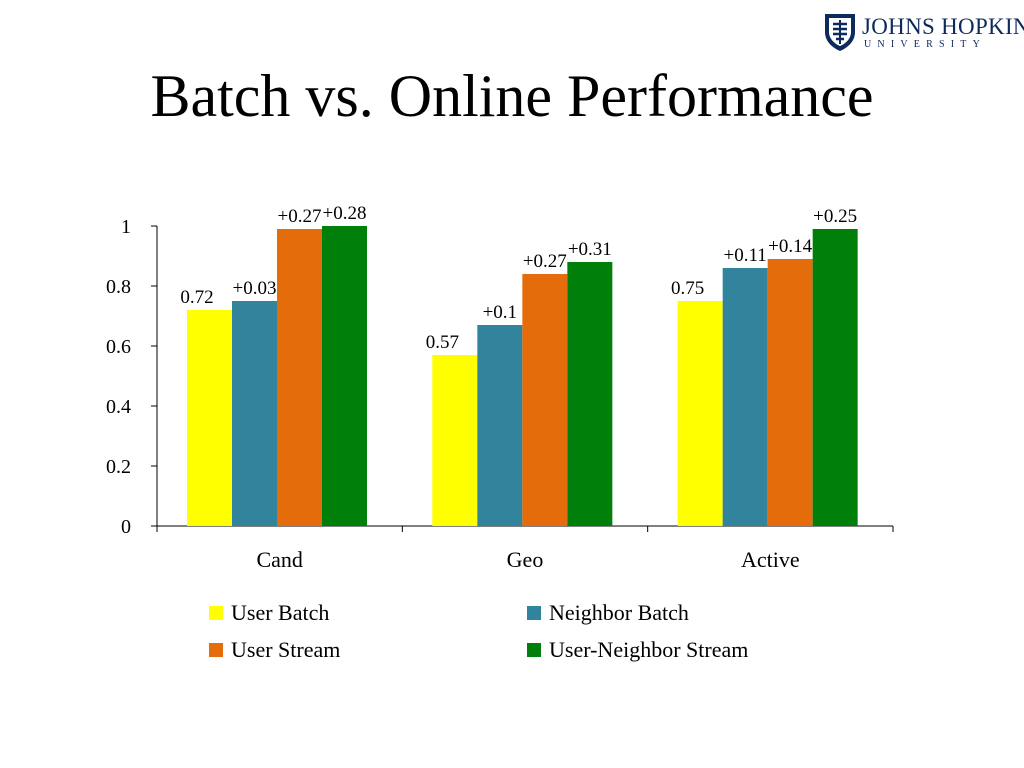 The width and height of the screenshot is (1024, 768). I want to click on legend-item: User-Neighbor Stream, so click(637, 650).